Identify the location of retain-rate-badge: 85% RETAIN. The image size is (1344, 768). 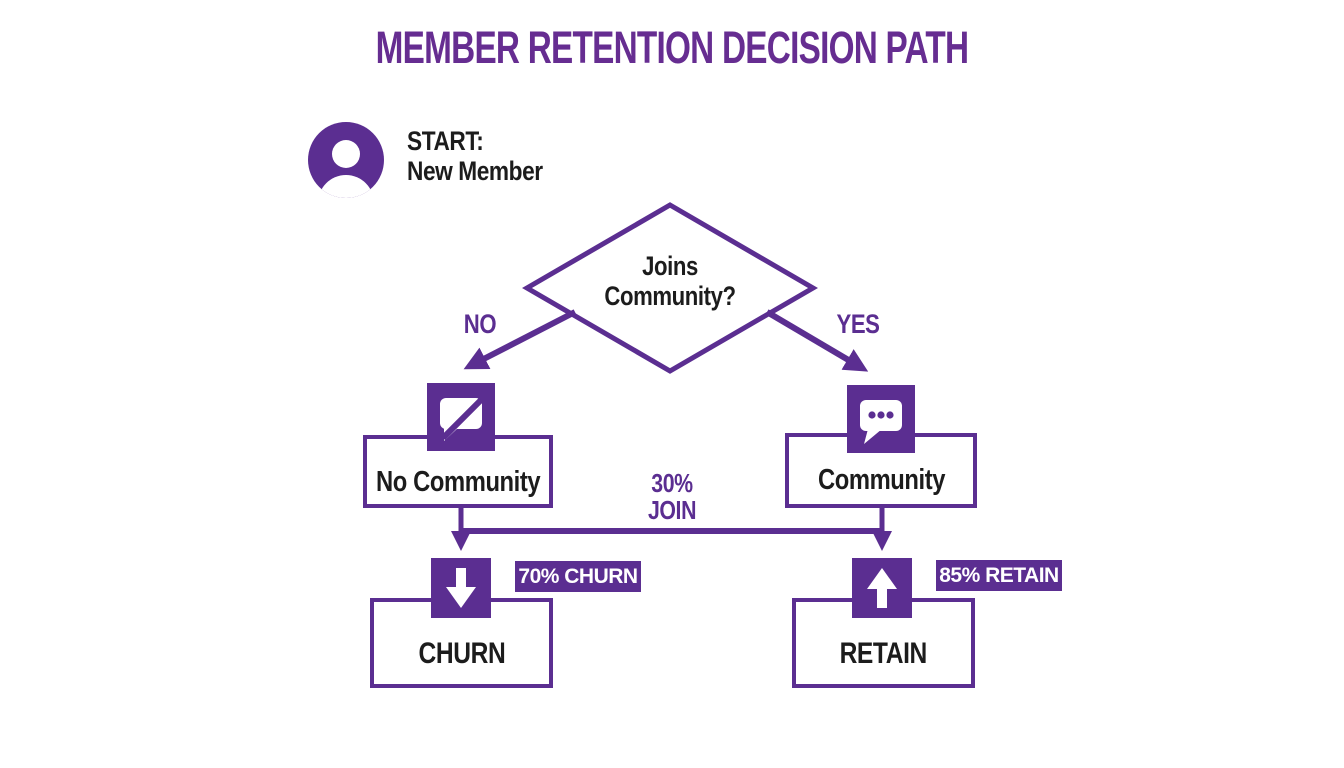
(999, 575).